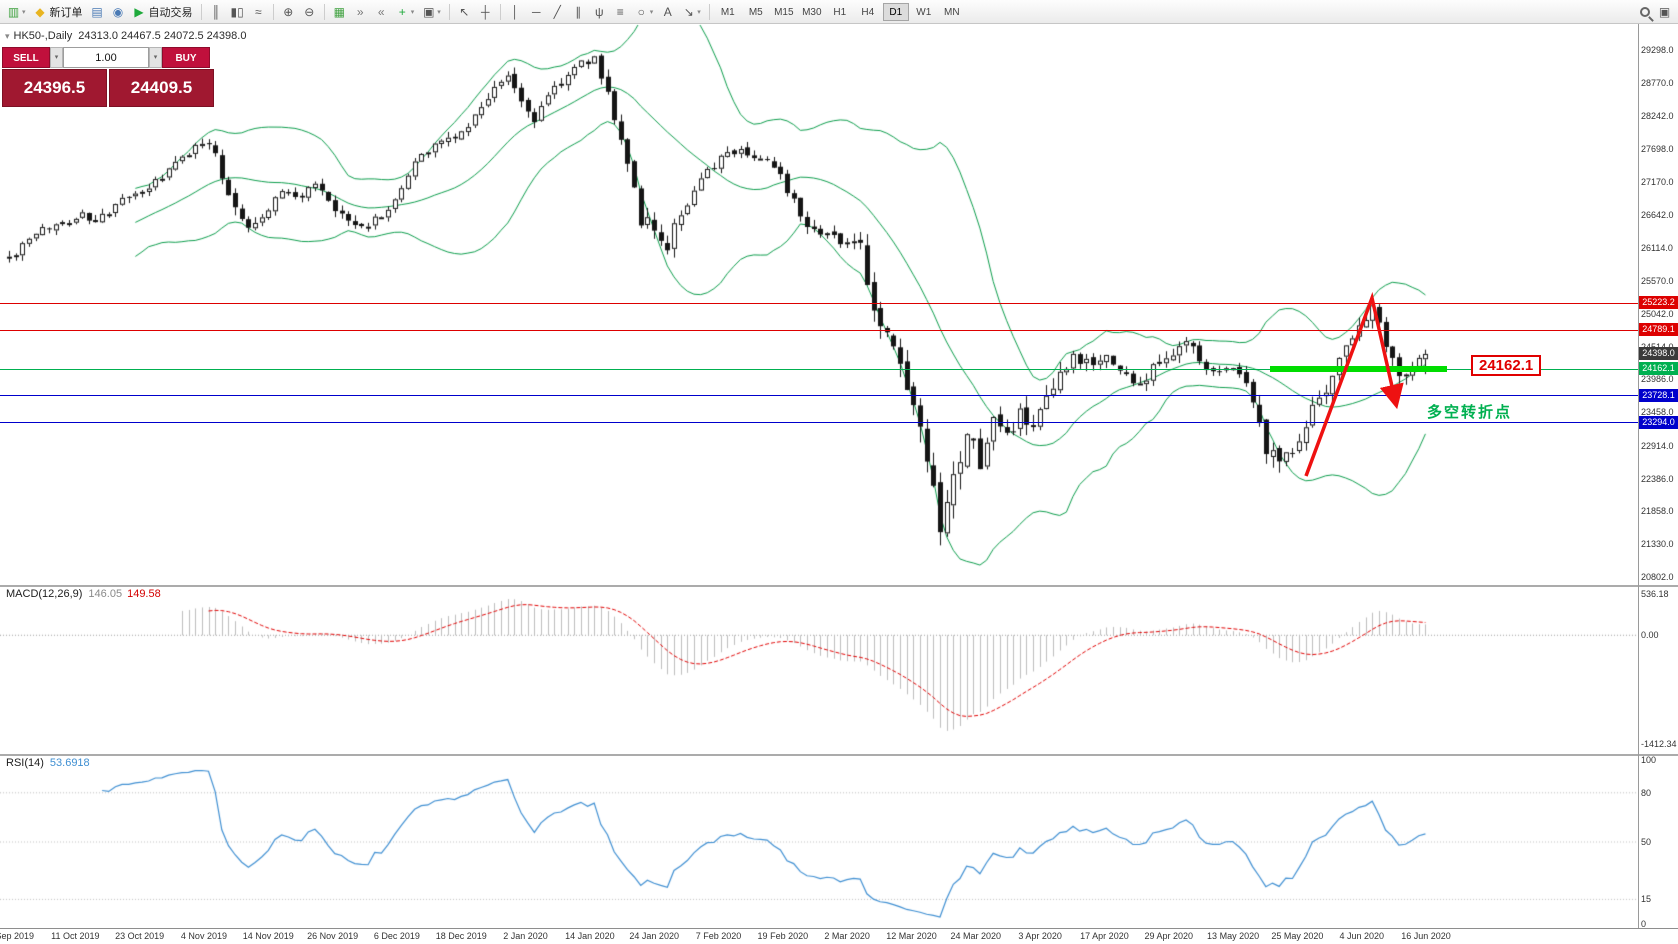  Describe the element at coordinates (1358, 368) in the screenshot. I see `support-highlight-bar` at that location.